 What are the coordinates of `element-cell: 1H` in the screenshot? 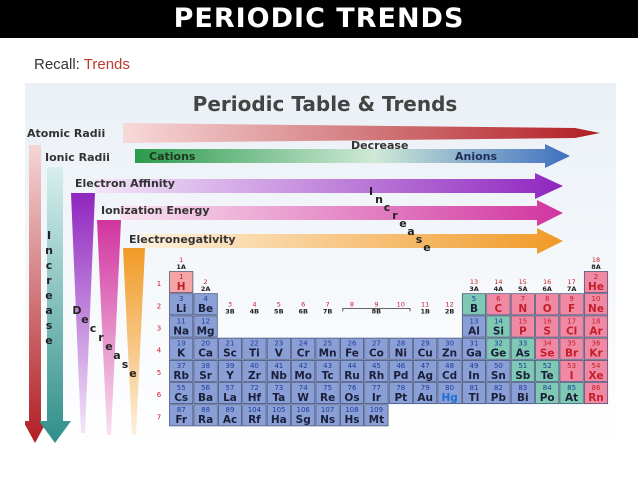 It's located at (181, 282).